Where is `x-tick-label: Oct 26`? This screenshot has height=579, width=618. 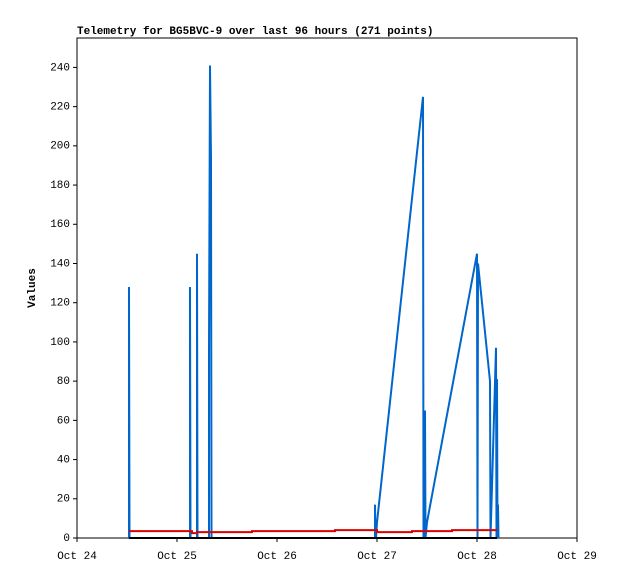
x-tick-label: Oct 26 is located at coordinates (277, 557).